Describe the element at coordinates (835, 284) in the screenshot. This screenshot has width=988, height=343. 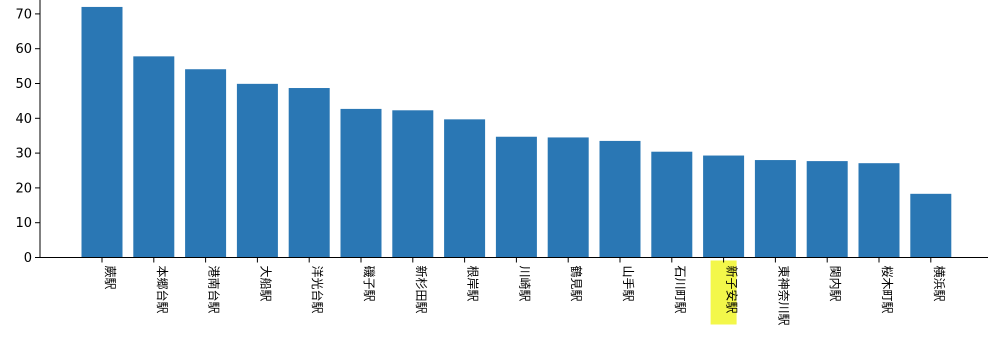
I see `x-tick-label: 関内駅` at that location.